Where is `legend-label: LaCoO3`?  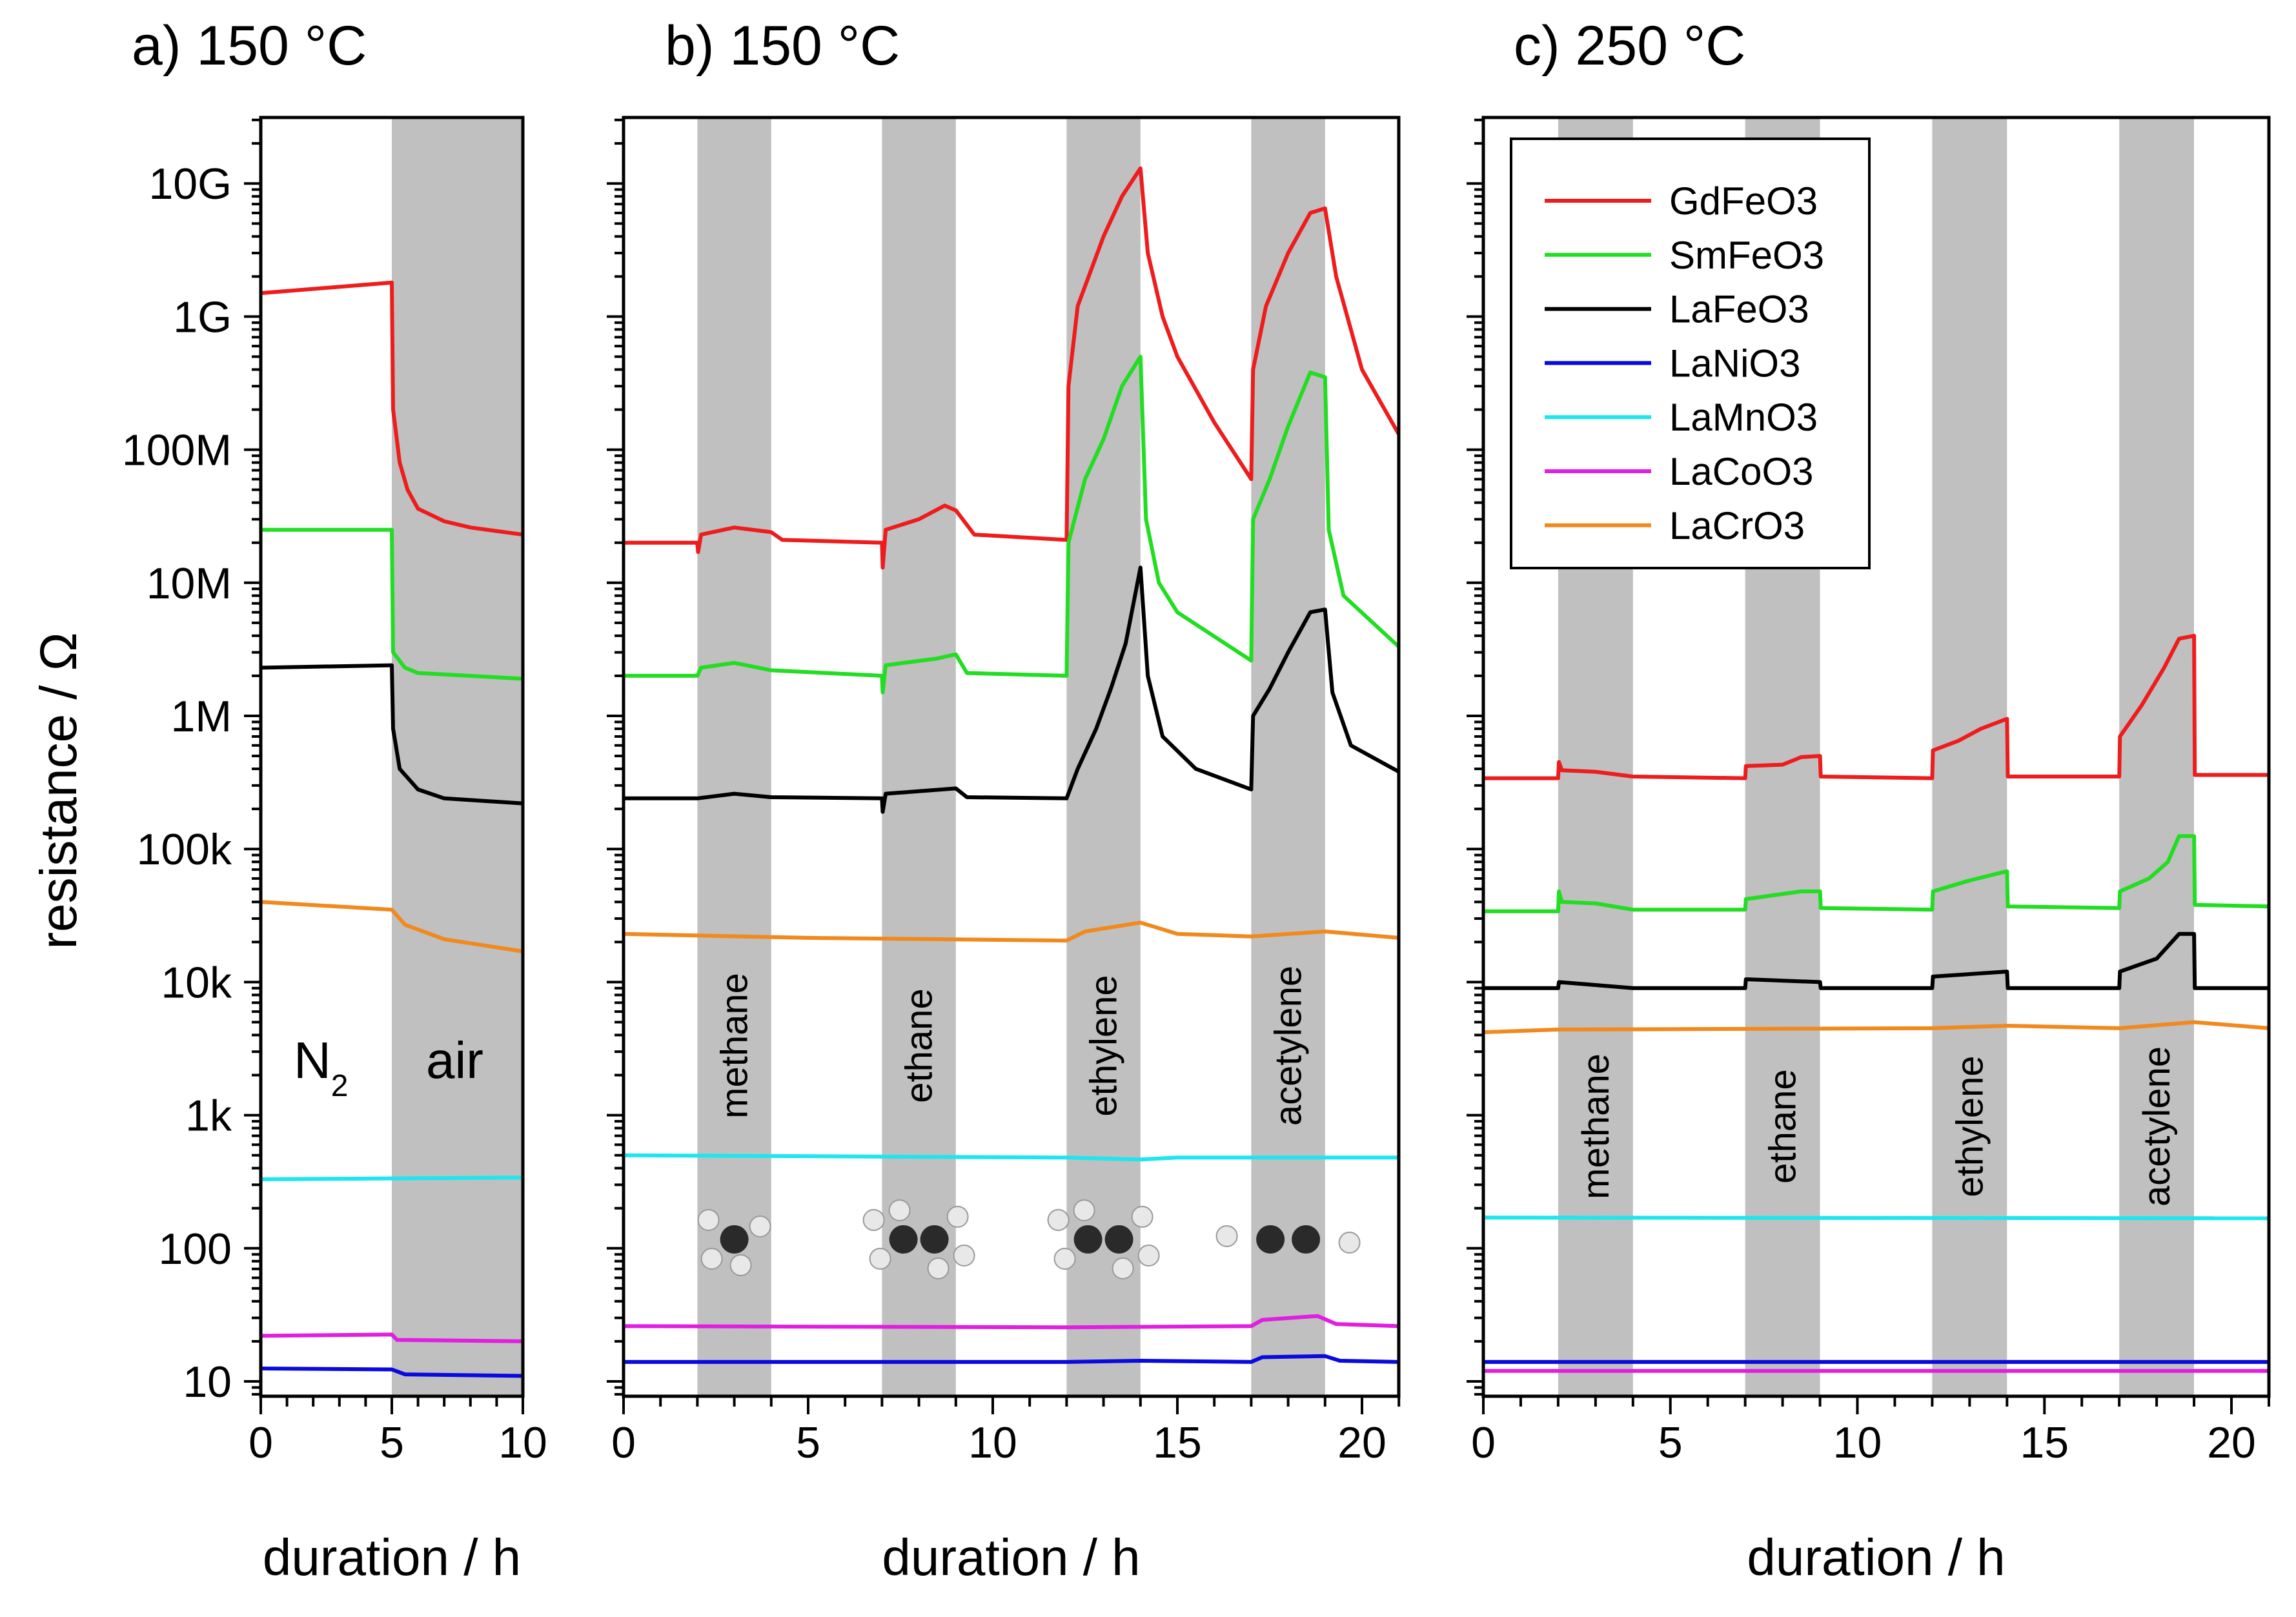
legend-label: LaCoO3 is located at coordinates (1741, 471).